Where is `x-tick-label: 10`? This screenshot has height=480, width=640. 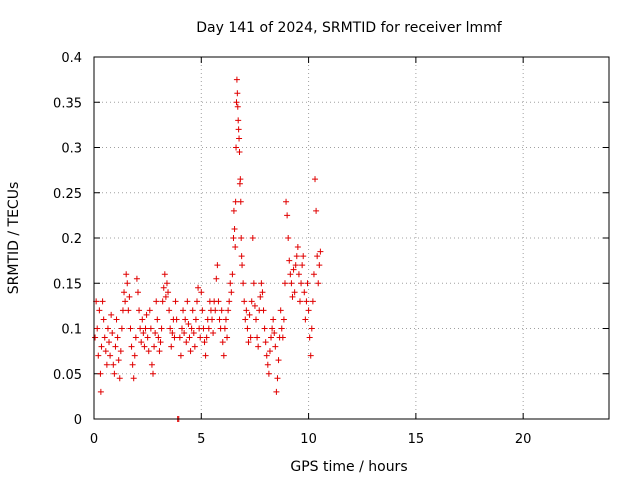 x-tick-label: 10 is located at coordinates (308, 439).